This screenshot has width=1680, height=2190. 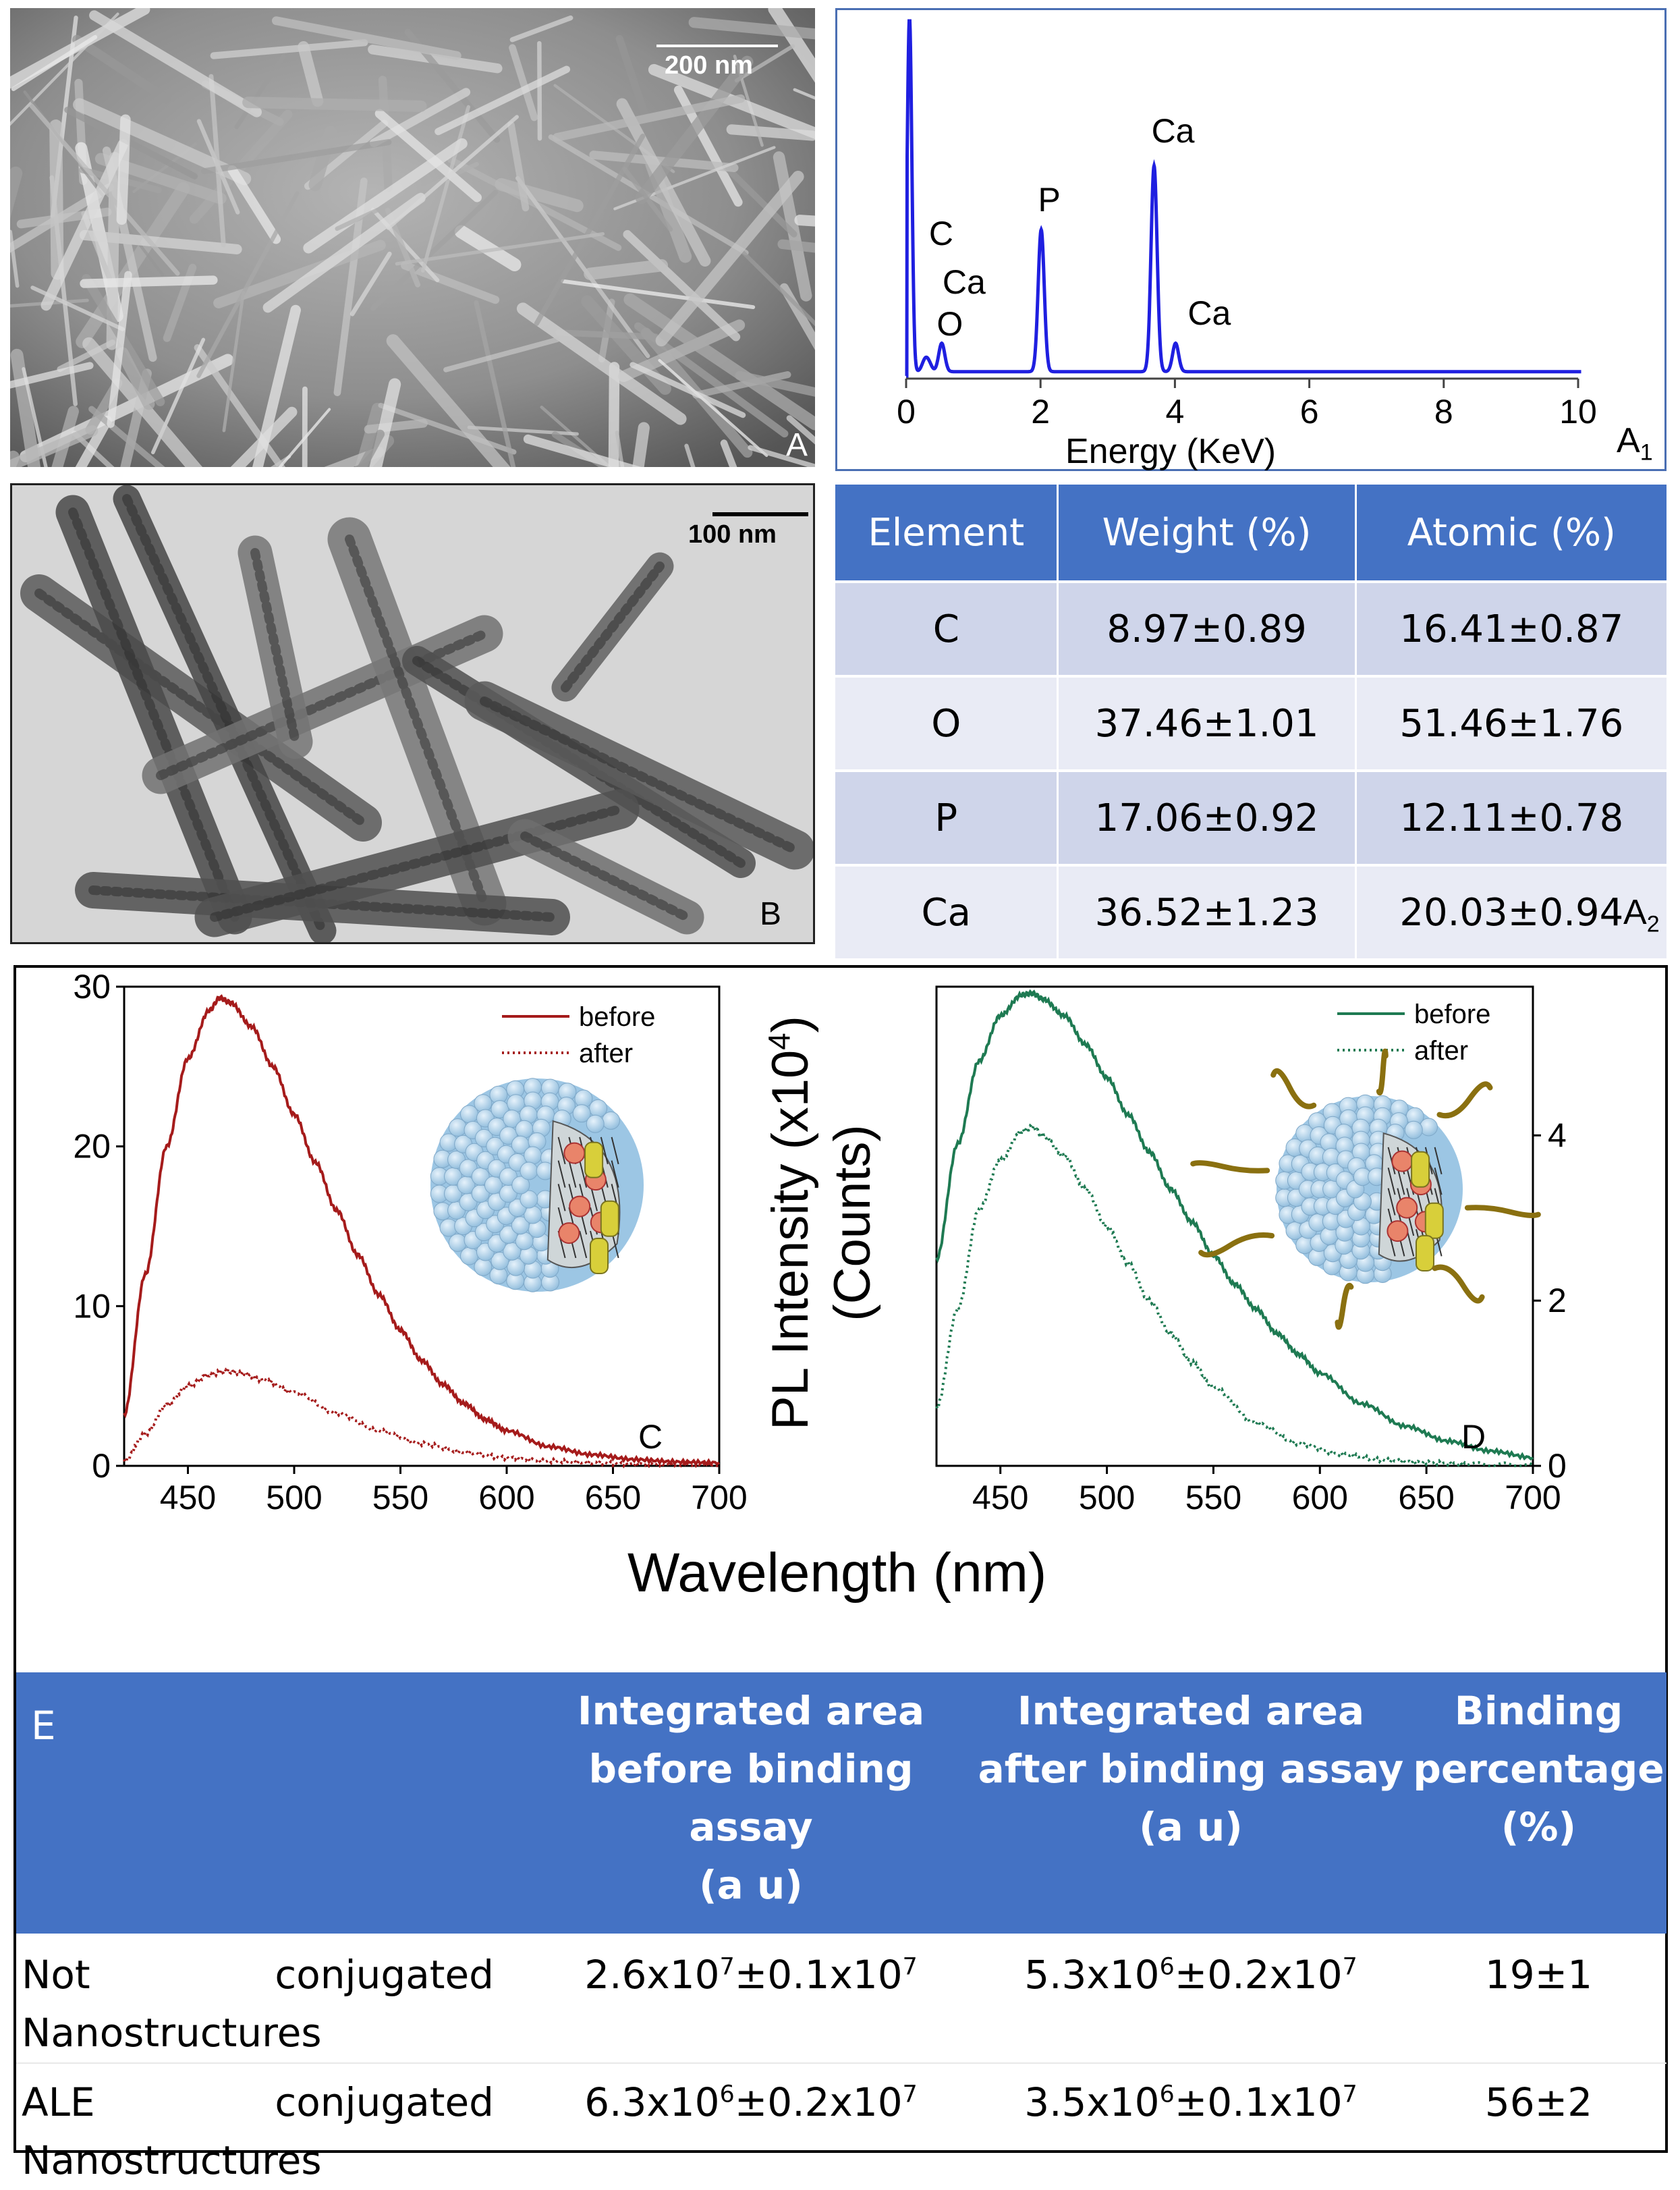 I want to click on header-binding-line: percentage, so click(x=1538, y=1769).